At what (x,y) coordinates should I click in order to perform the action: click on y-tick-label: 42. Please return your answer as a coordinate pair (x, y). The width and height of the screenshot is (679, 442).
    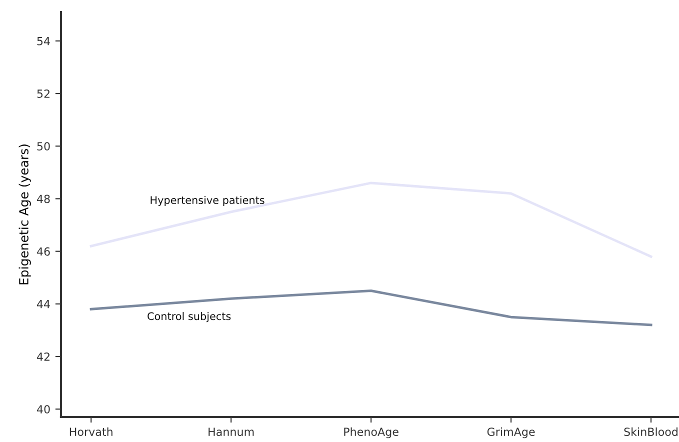
    Looking at the image, I should click on (43, 356).